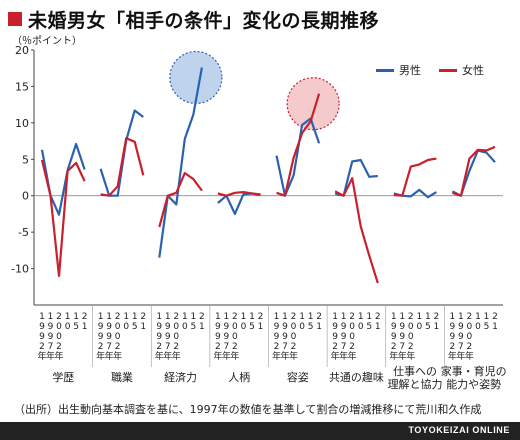 This screenshot has width=520, height=440. Describe the element at coordinates (193, 19) in the screenshot. I see `chart-title-block: 未婚男女「相手の条件」変化の長期推移` at that location.